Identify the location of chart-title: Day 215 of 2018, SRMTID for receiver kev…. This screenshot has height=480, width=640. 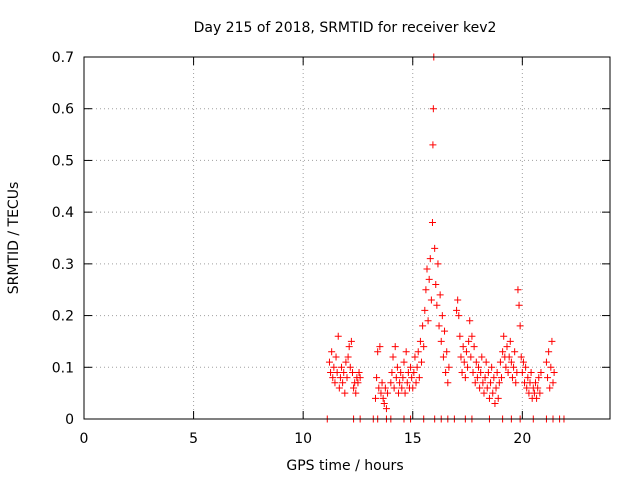
(345, 28).